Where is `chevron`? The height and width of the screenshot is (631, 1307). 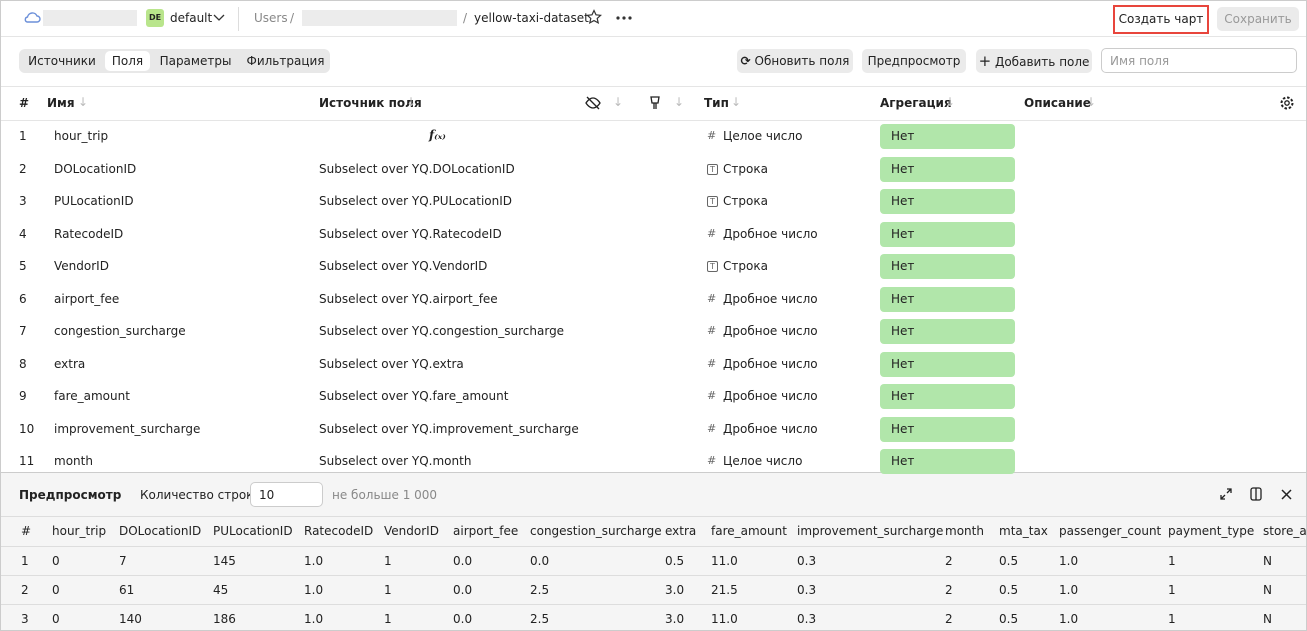
chevron is located at coordinates (219, 18).